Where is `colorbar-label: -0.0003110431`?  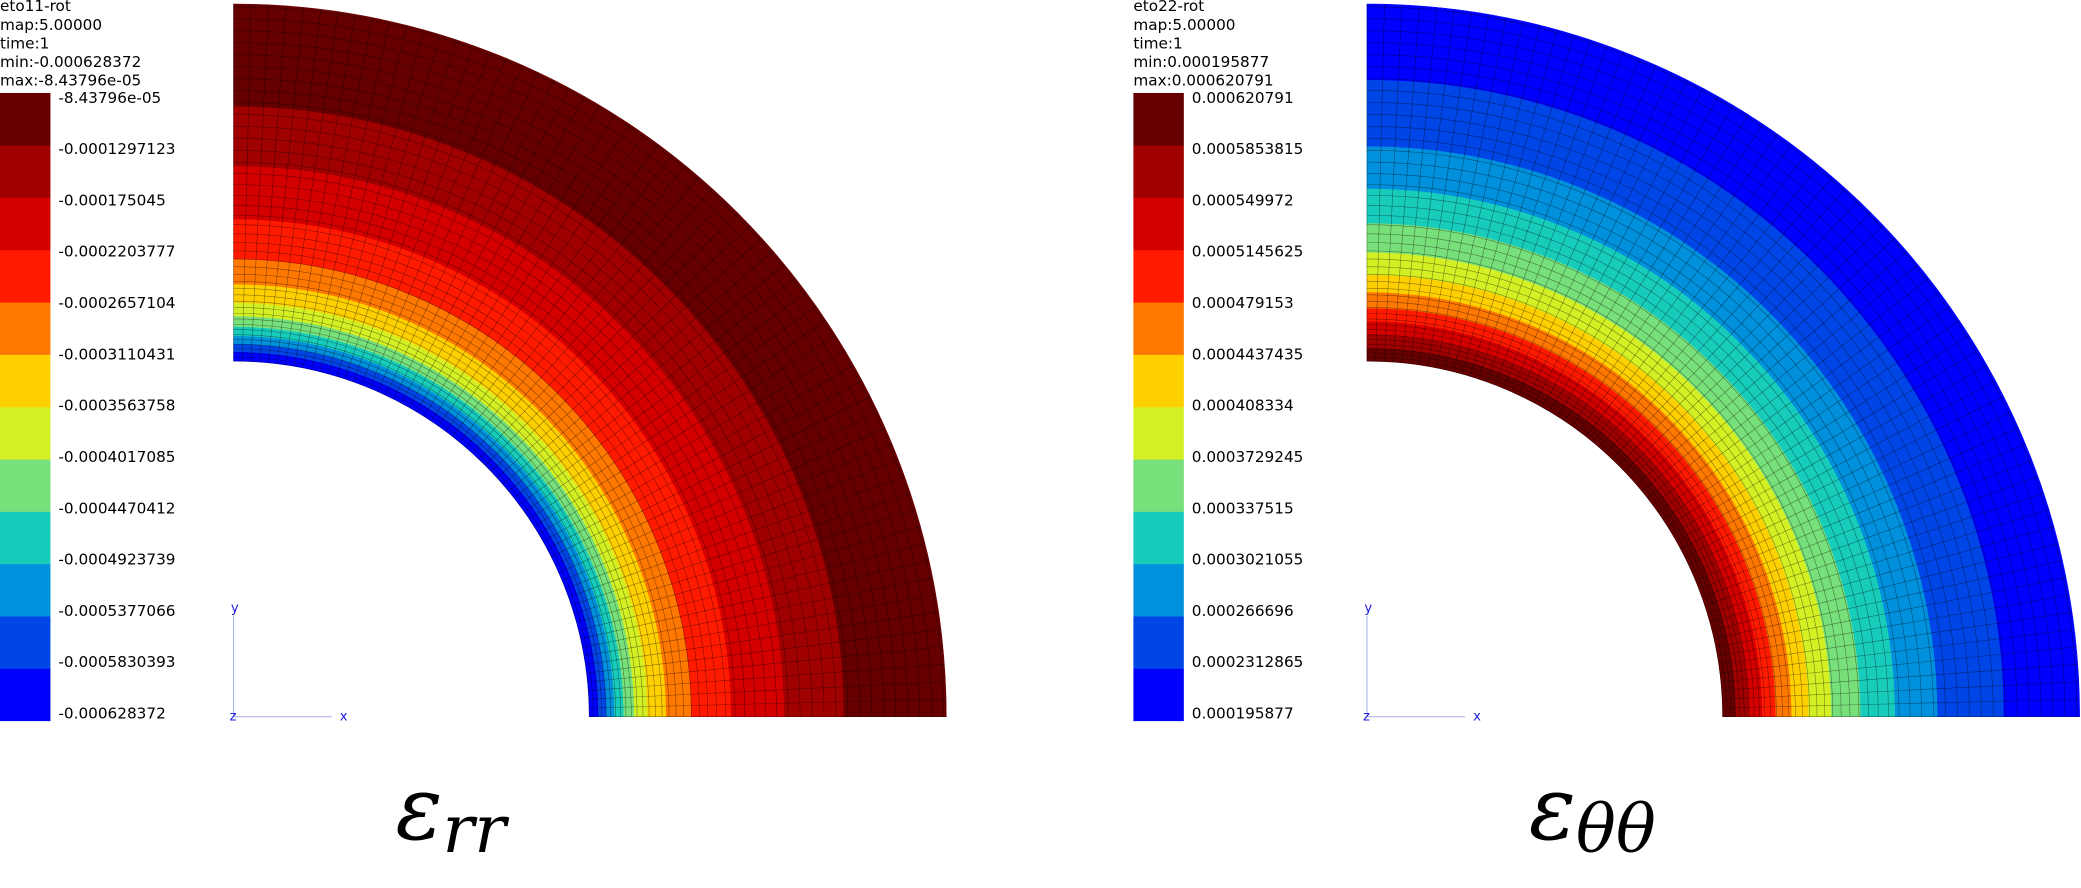
colorbar-label: -0.0003110431 is located at coordinates (116, 354).